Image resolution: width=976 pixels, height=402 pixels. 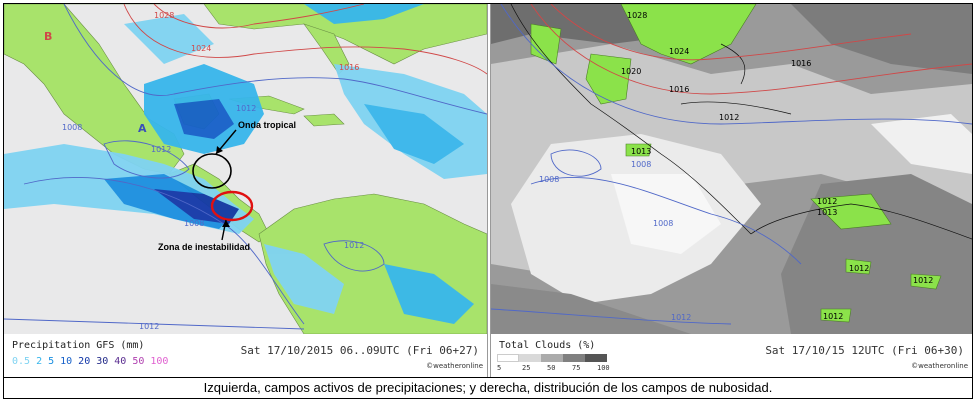 I want to click on scale-value: 40, so click(x=120, y=361).